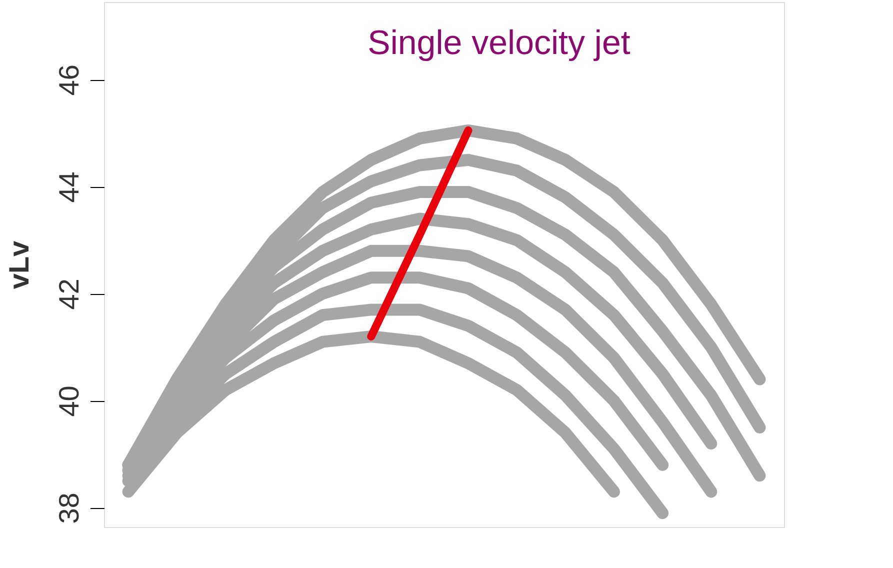 The width and height of the screenshot is (893, 568). Describe the element at coordinates (69, 401) in the screenshot. I see `y-tick-label: 40` at that location.